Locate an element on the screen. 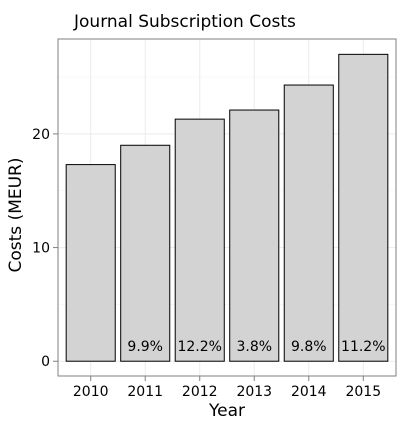  x-tick-label: 2014 is located at coordinates (309, 392).